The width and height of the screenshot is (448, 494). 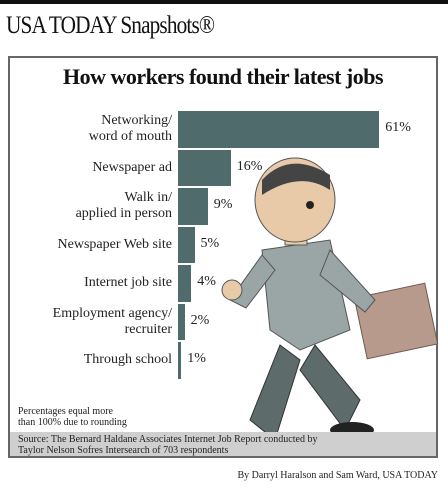 What do you see at coordinates (130, 129) in the screenshot?
I see `category-label: Networking/ word of mouth` at bounding box center [130, 129].